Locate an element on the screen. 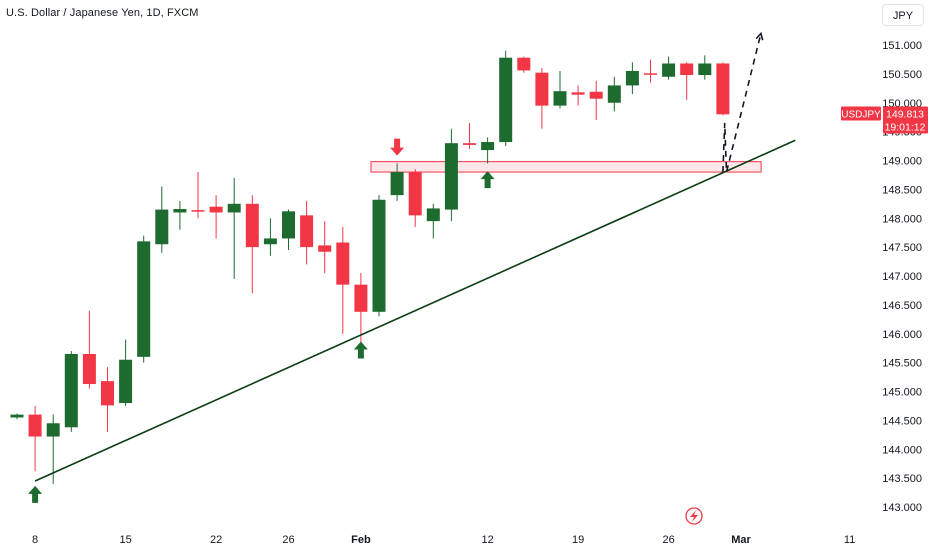  tv-logo-layer is located at coordinates (694, 516).